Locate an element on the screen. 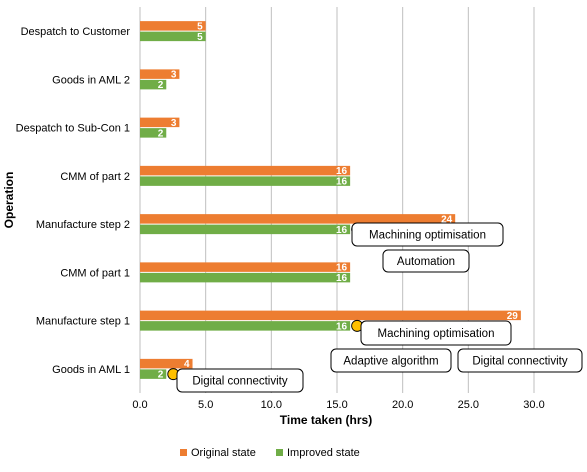 The image size is (587, 472). x-tick-label: 5.0 is located at coordinates (205, 405).